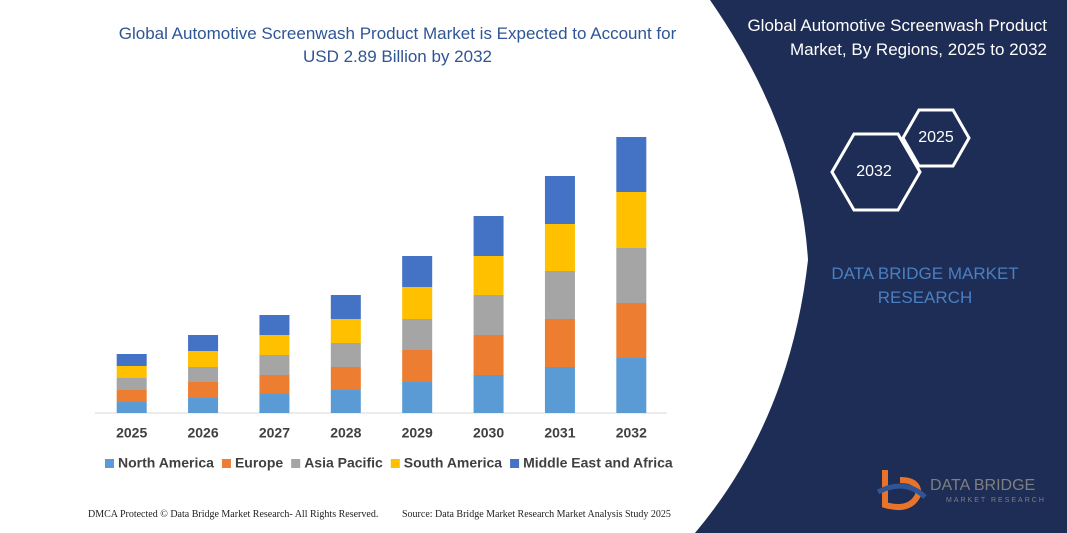 The height and width of the screenshot is (533, 1067). What do you see at coordinates (345, 433) in the screenshot?
I see `x-tick-label: 2028` at bounding box center [345, 433].